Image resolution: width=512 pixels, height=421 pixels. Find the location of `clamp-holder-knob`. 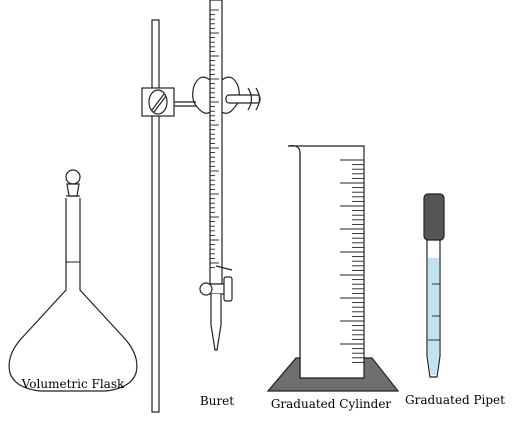

clamp-holder-knob is located at coordinates (158, 102).